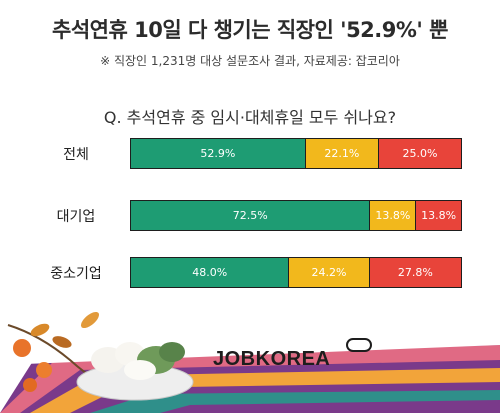  What do you see at coordinates (250, 310) in the screenshot?
I see `background-mask` at bounding box center [250, 310].